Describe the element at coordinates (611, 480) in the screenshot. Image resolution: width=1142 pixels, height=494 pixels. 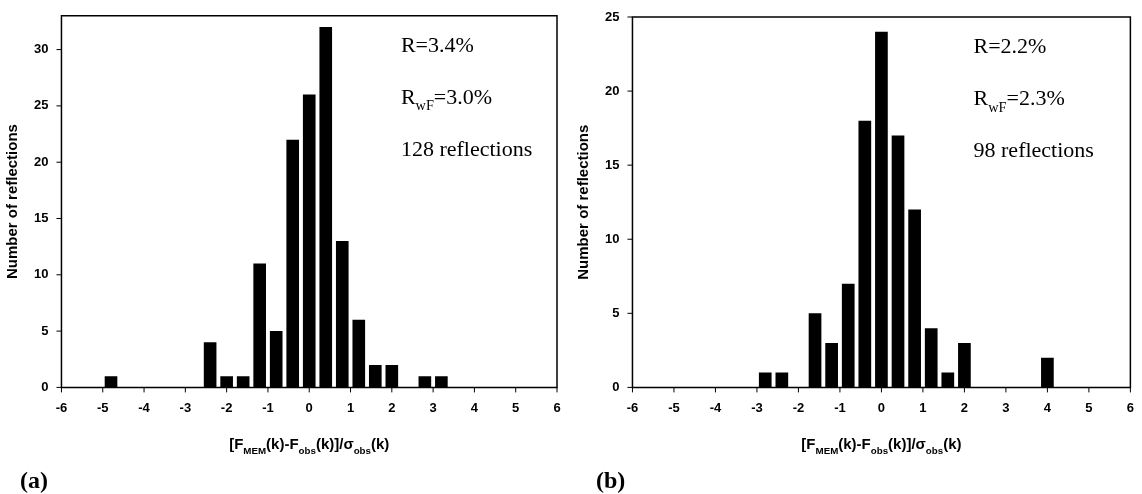
I see `text: (b)` at that location.